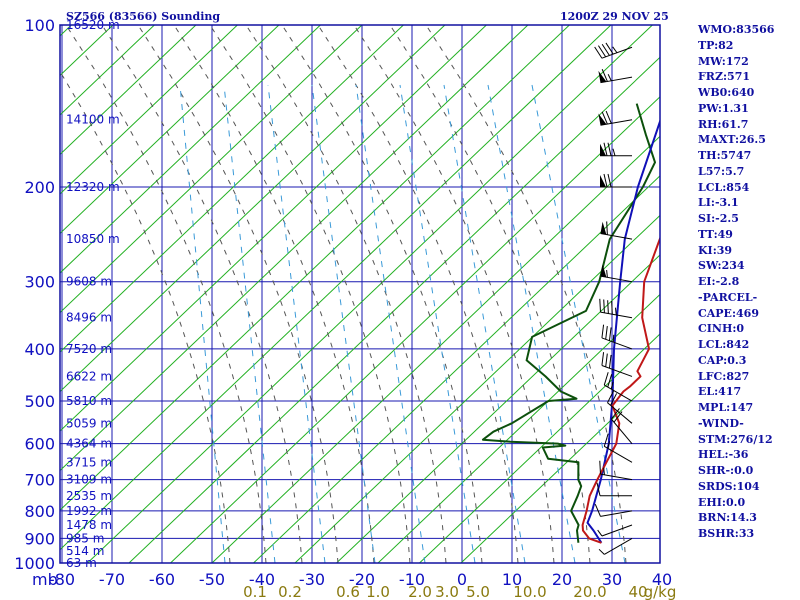 Image resolution: width=800 pixels, height=600 pixels. I want to click on height-label: 9608 m, so click(89, 282).